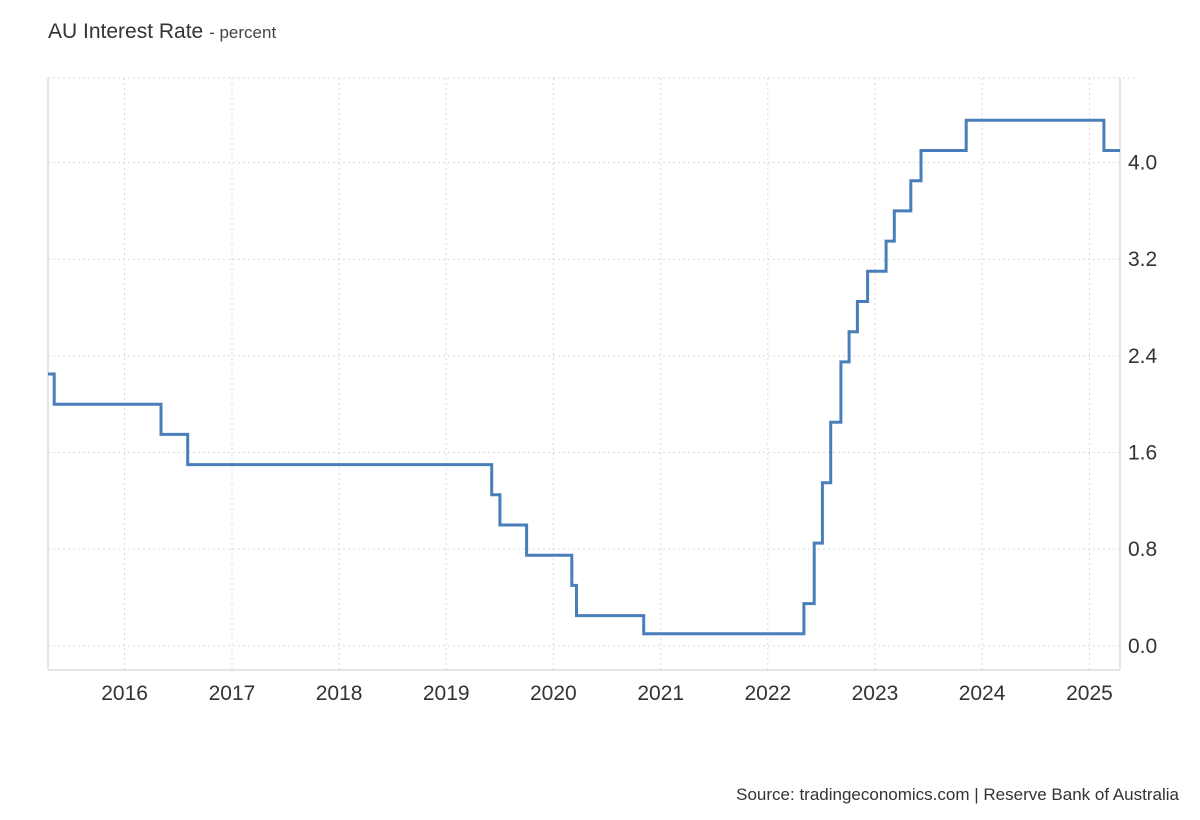  Describe the element at coordinates (1143, 356) in the screenshot. I see `y-tick-label: 2.4` at that location.